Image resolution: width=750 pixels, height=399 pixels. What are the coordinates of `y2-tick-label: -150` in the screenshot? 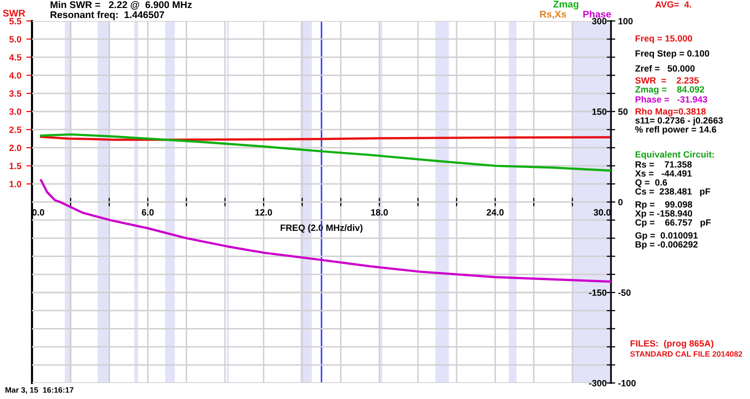 It's located at (597, 292).